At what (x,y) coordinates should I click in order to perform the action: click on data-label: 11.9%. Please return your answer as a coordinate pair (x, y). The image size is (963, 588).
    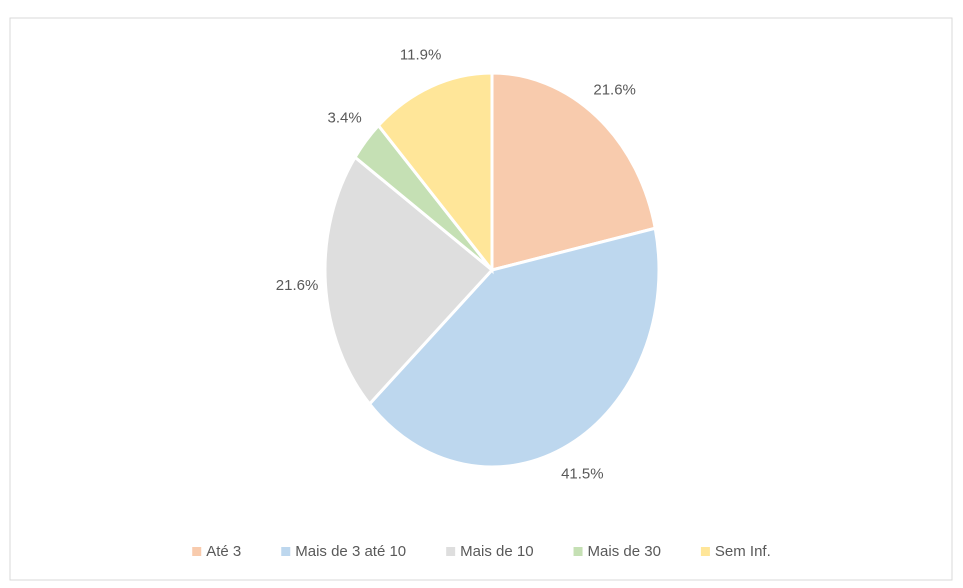
    Looking at the image, I should click on (420, 54).